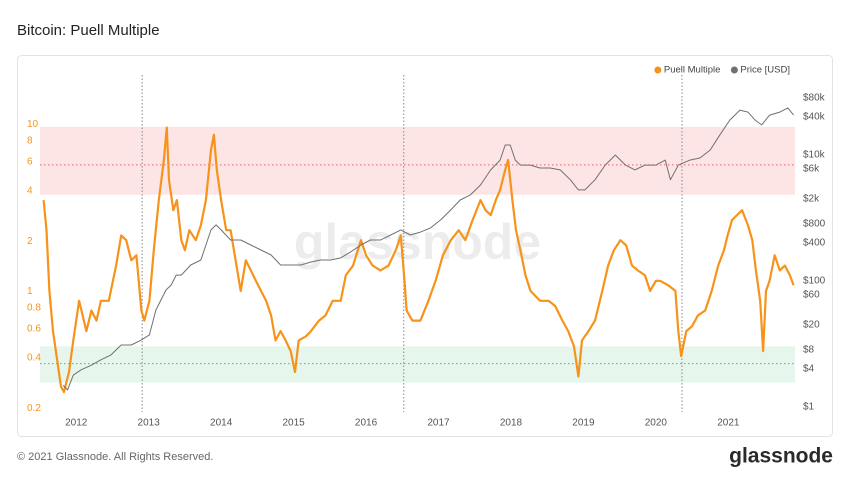 The image size is (850, 483). I want to click on y-tick-label: 10, so click(33, 124).